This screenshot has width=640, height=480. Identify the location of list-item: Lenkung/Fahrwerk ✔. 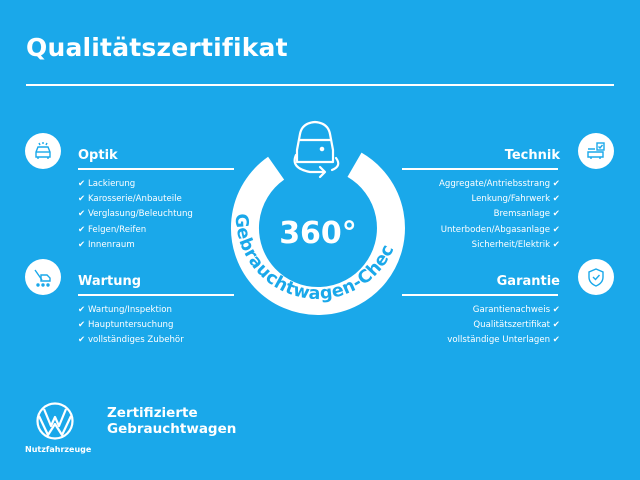
(500, 199).